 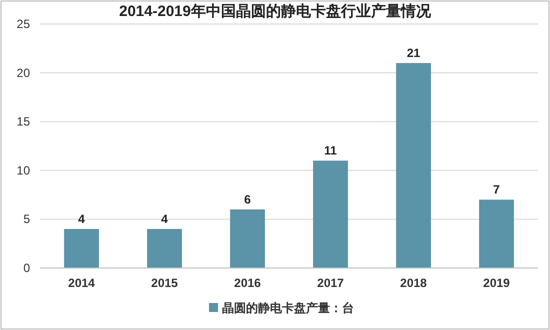 What do you see at coordinates (23, 24) in the screenshot?
I see `y-tick-label: 25` at bounding box center [23, 24].